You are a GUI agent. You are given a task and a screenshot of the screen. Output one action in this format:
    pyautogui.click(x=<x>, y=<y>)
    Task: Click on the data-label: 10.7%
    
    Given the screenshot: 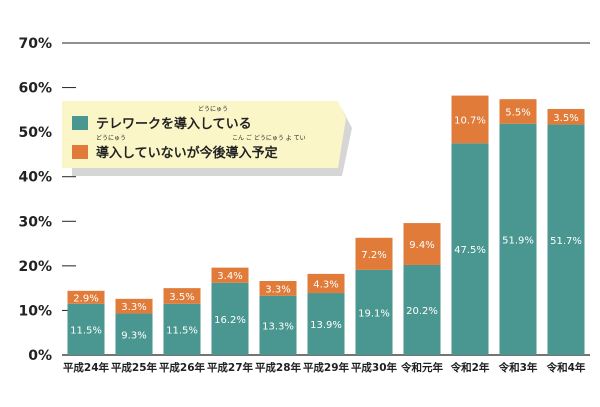 What is the action you would take?
    pyautogui.click(x=470, y=120)
    